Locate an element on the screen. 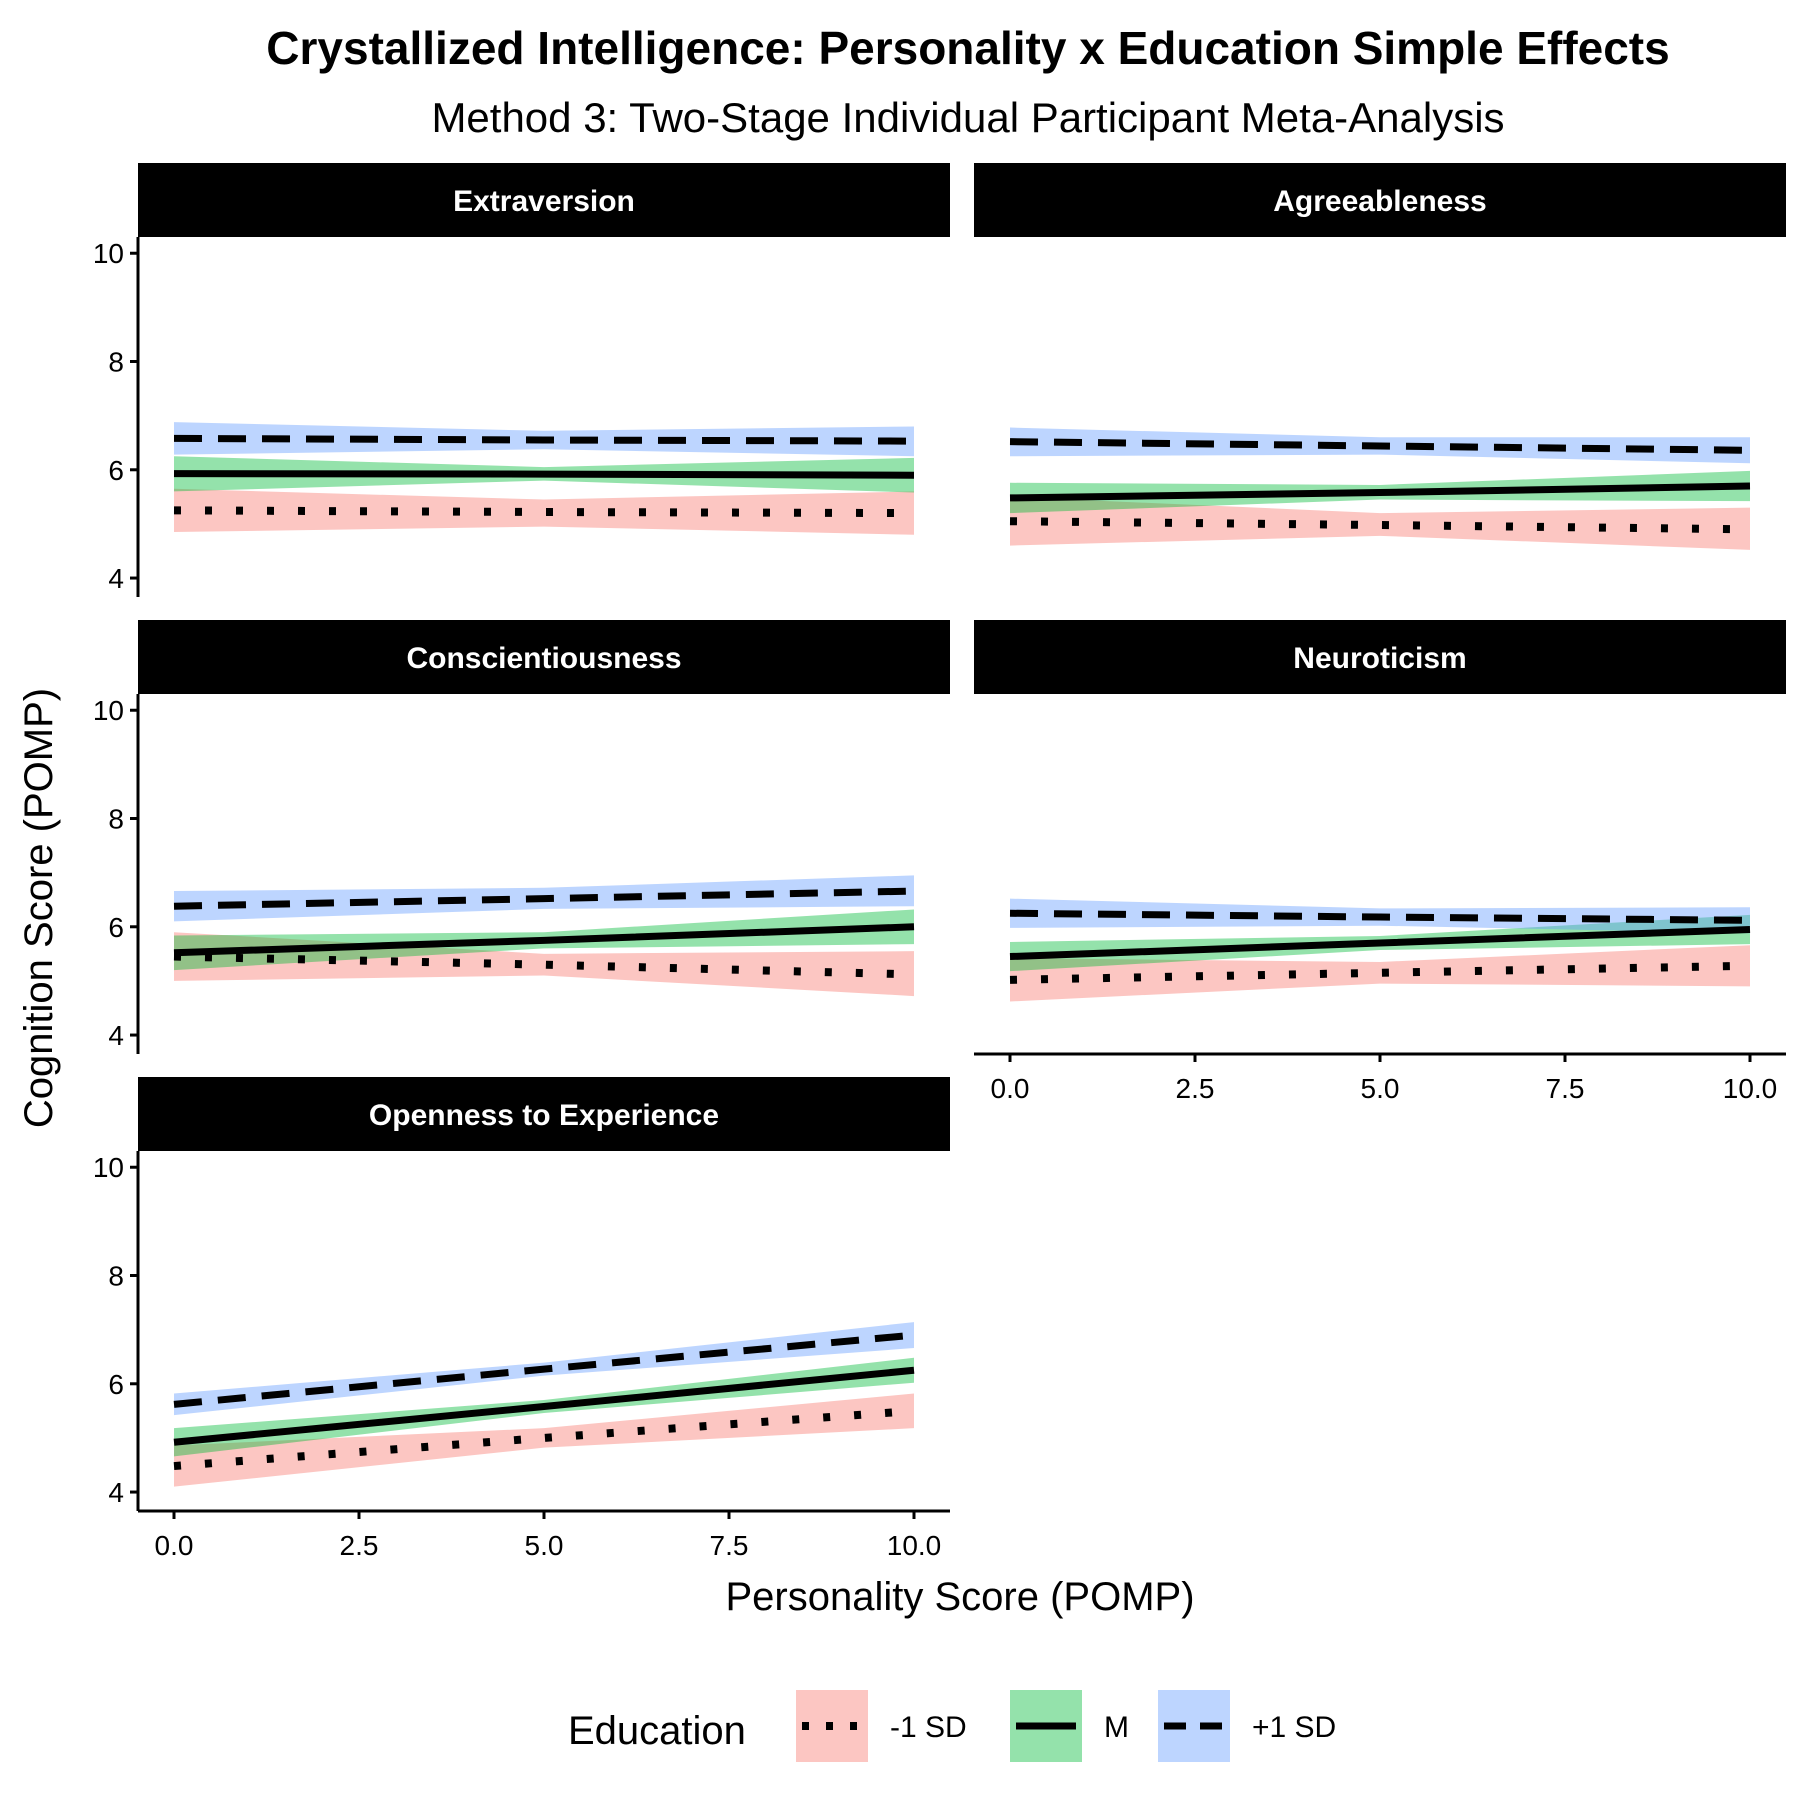 This screenshot has height=1800, width=1800. x-axis-title: Personality Score (POMP) is located at coordinates (959, 1597).